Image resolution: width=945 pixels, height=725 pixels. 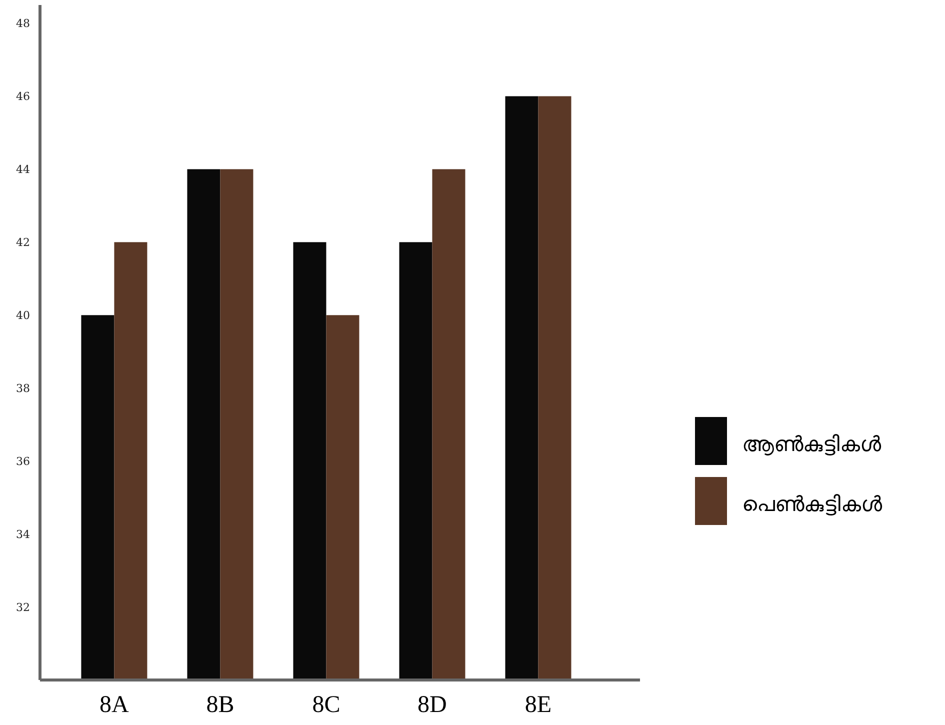 What do you see at coordinates (326, 705) in the screenshot?
I see `x-tick-label: 8C` at bounding box center [326, 705].